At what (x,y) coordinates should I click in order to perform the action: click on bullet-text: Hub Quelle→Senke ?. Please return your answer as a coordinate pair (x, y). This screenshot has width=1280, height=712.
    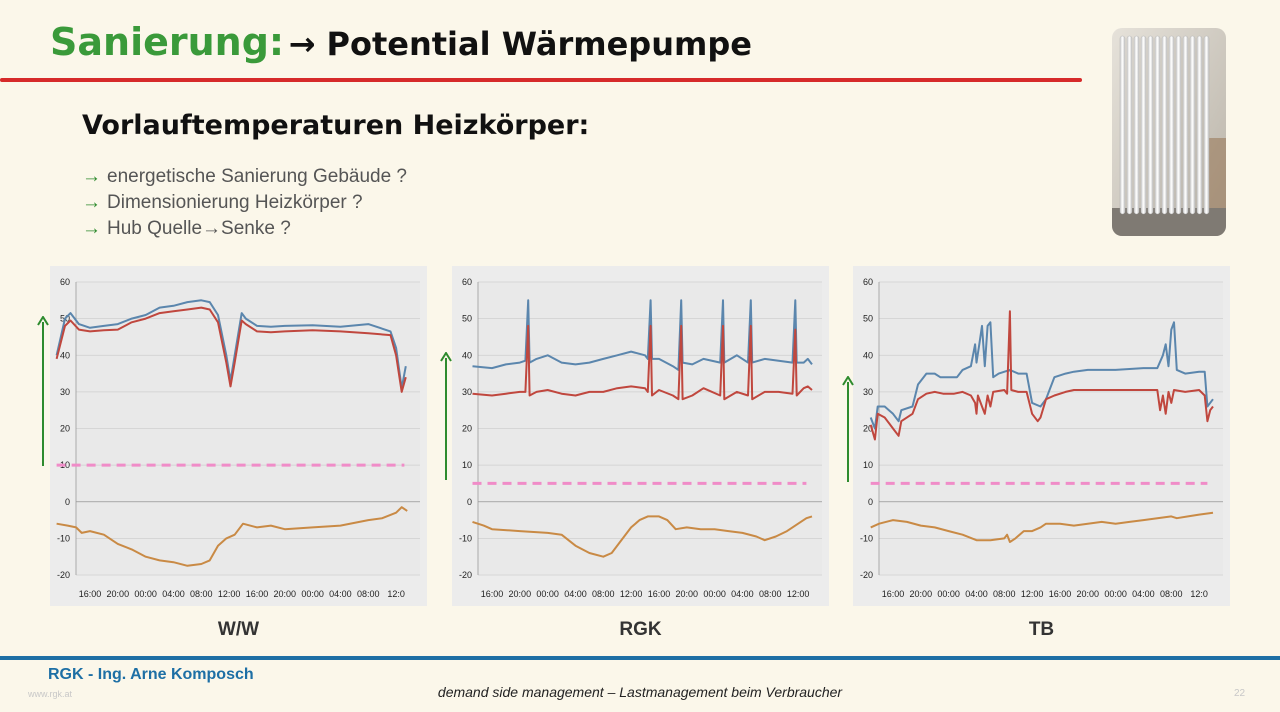
    Looking at the image, I should click on (199, 228).